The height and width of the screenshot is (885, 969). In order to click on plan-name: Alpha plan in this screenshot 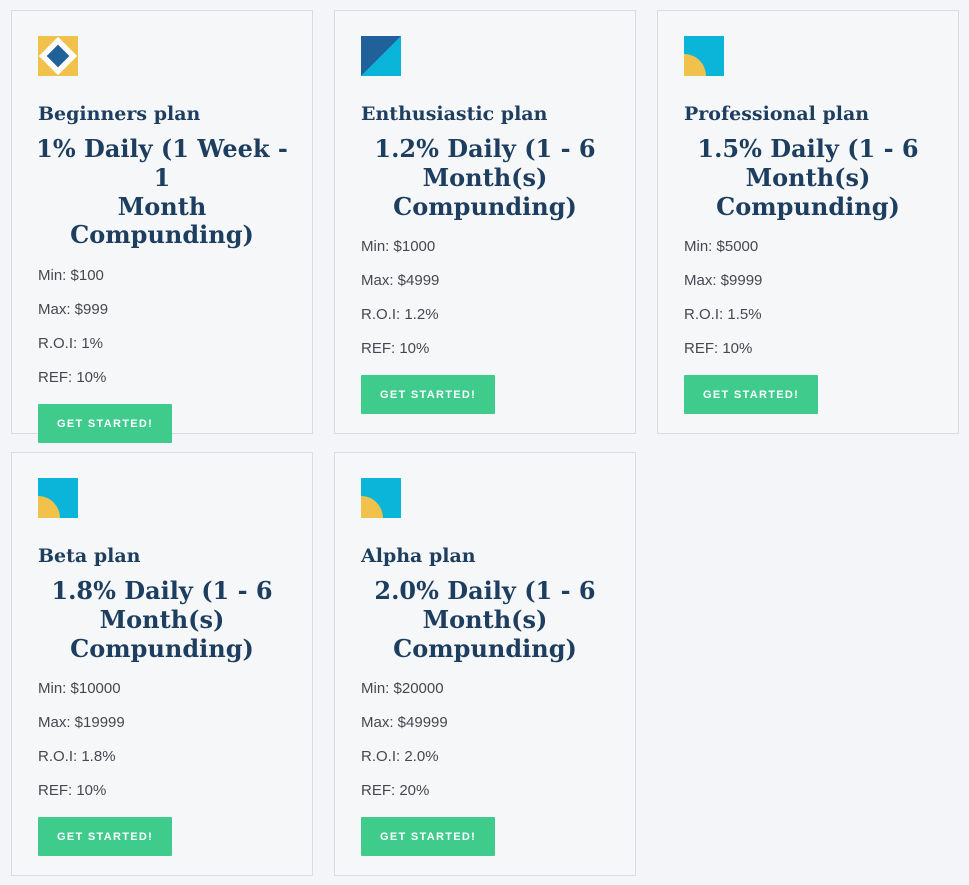, I will do `click(418, 556)`.